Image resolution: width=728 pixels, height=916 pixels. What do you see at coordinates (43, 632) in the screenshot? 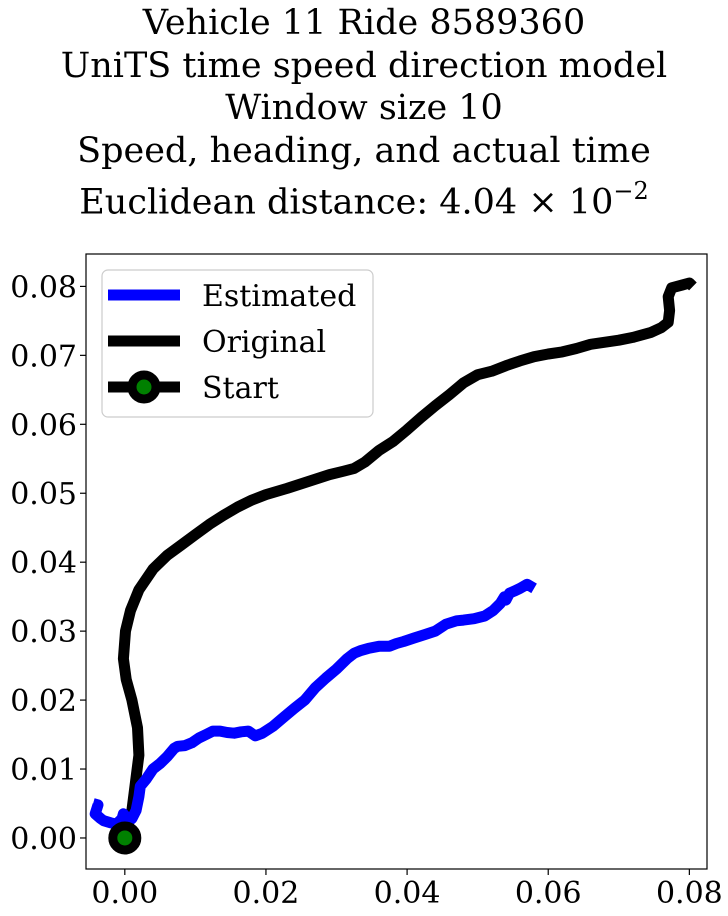
I see `y-tick-label: 0.03` at bounding box center [43, 632].